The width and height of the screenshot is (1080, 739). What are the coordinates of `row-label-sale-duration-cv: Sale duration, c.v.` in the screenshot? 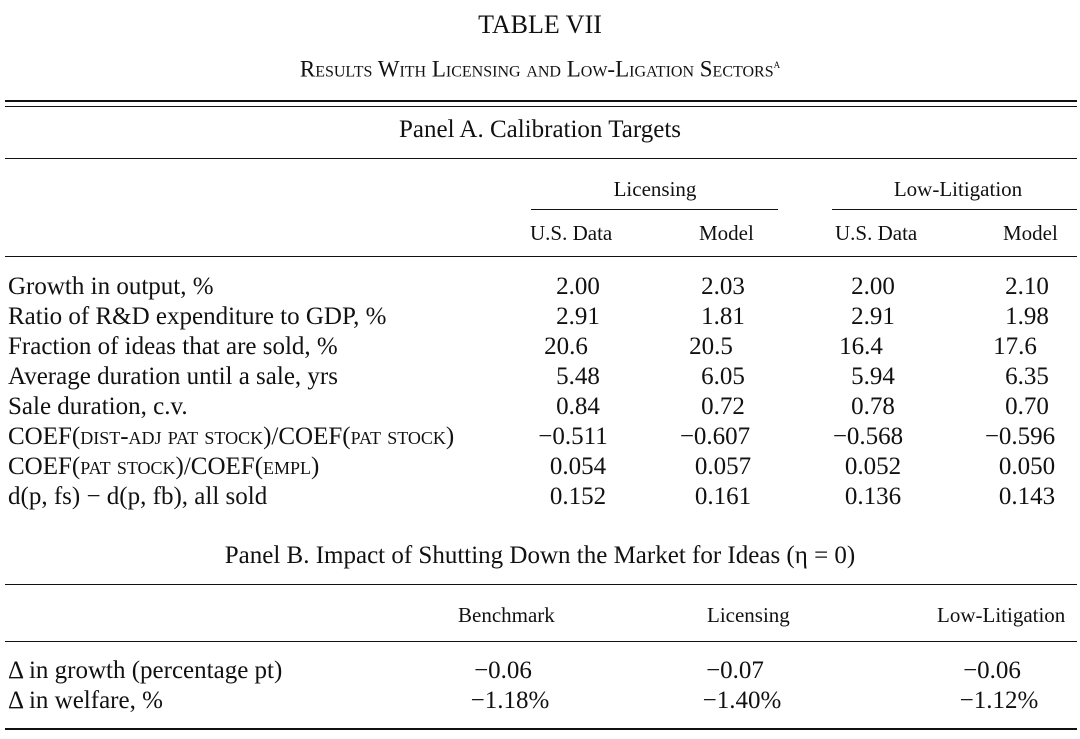 It's located at (98, 406).